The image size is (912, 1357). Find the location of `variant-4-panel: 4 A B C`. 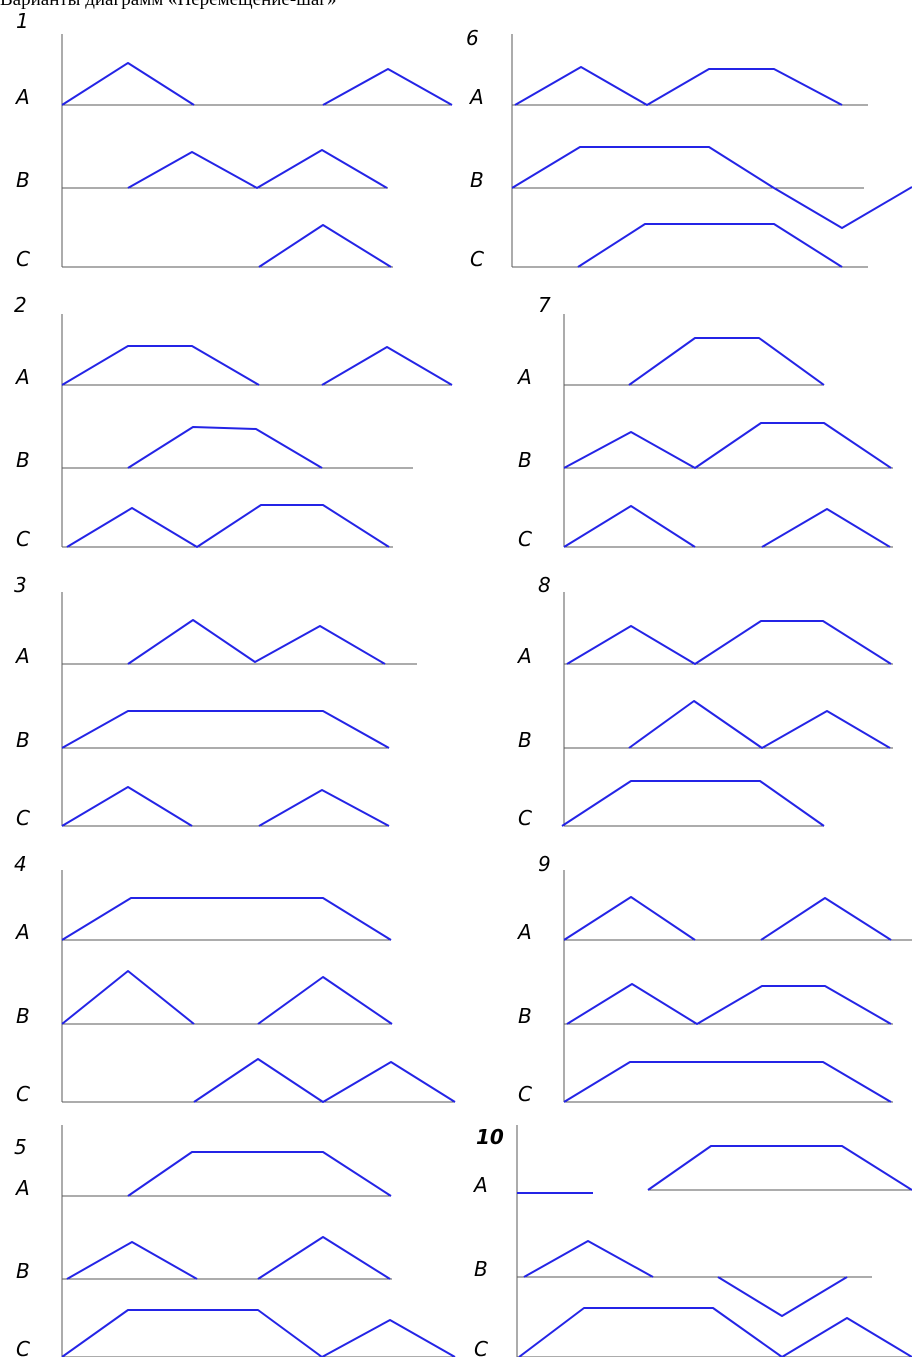

variant-4-panel: 4 A B C is located at coordinates (235, 979).